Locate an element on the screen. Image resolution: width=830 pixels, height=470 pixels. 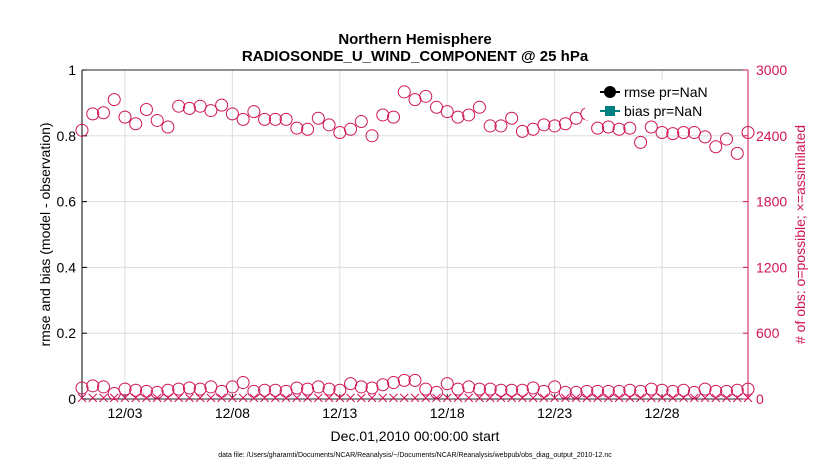
y-right-tick-label: 600 is located at coordinates (768, 333).